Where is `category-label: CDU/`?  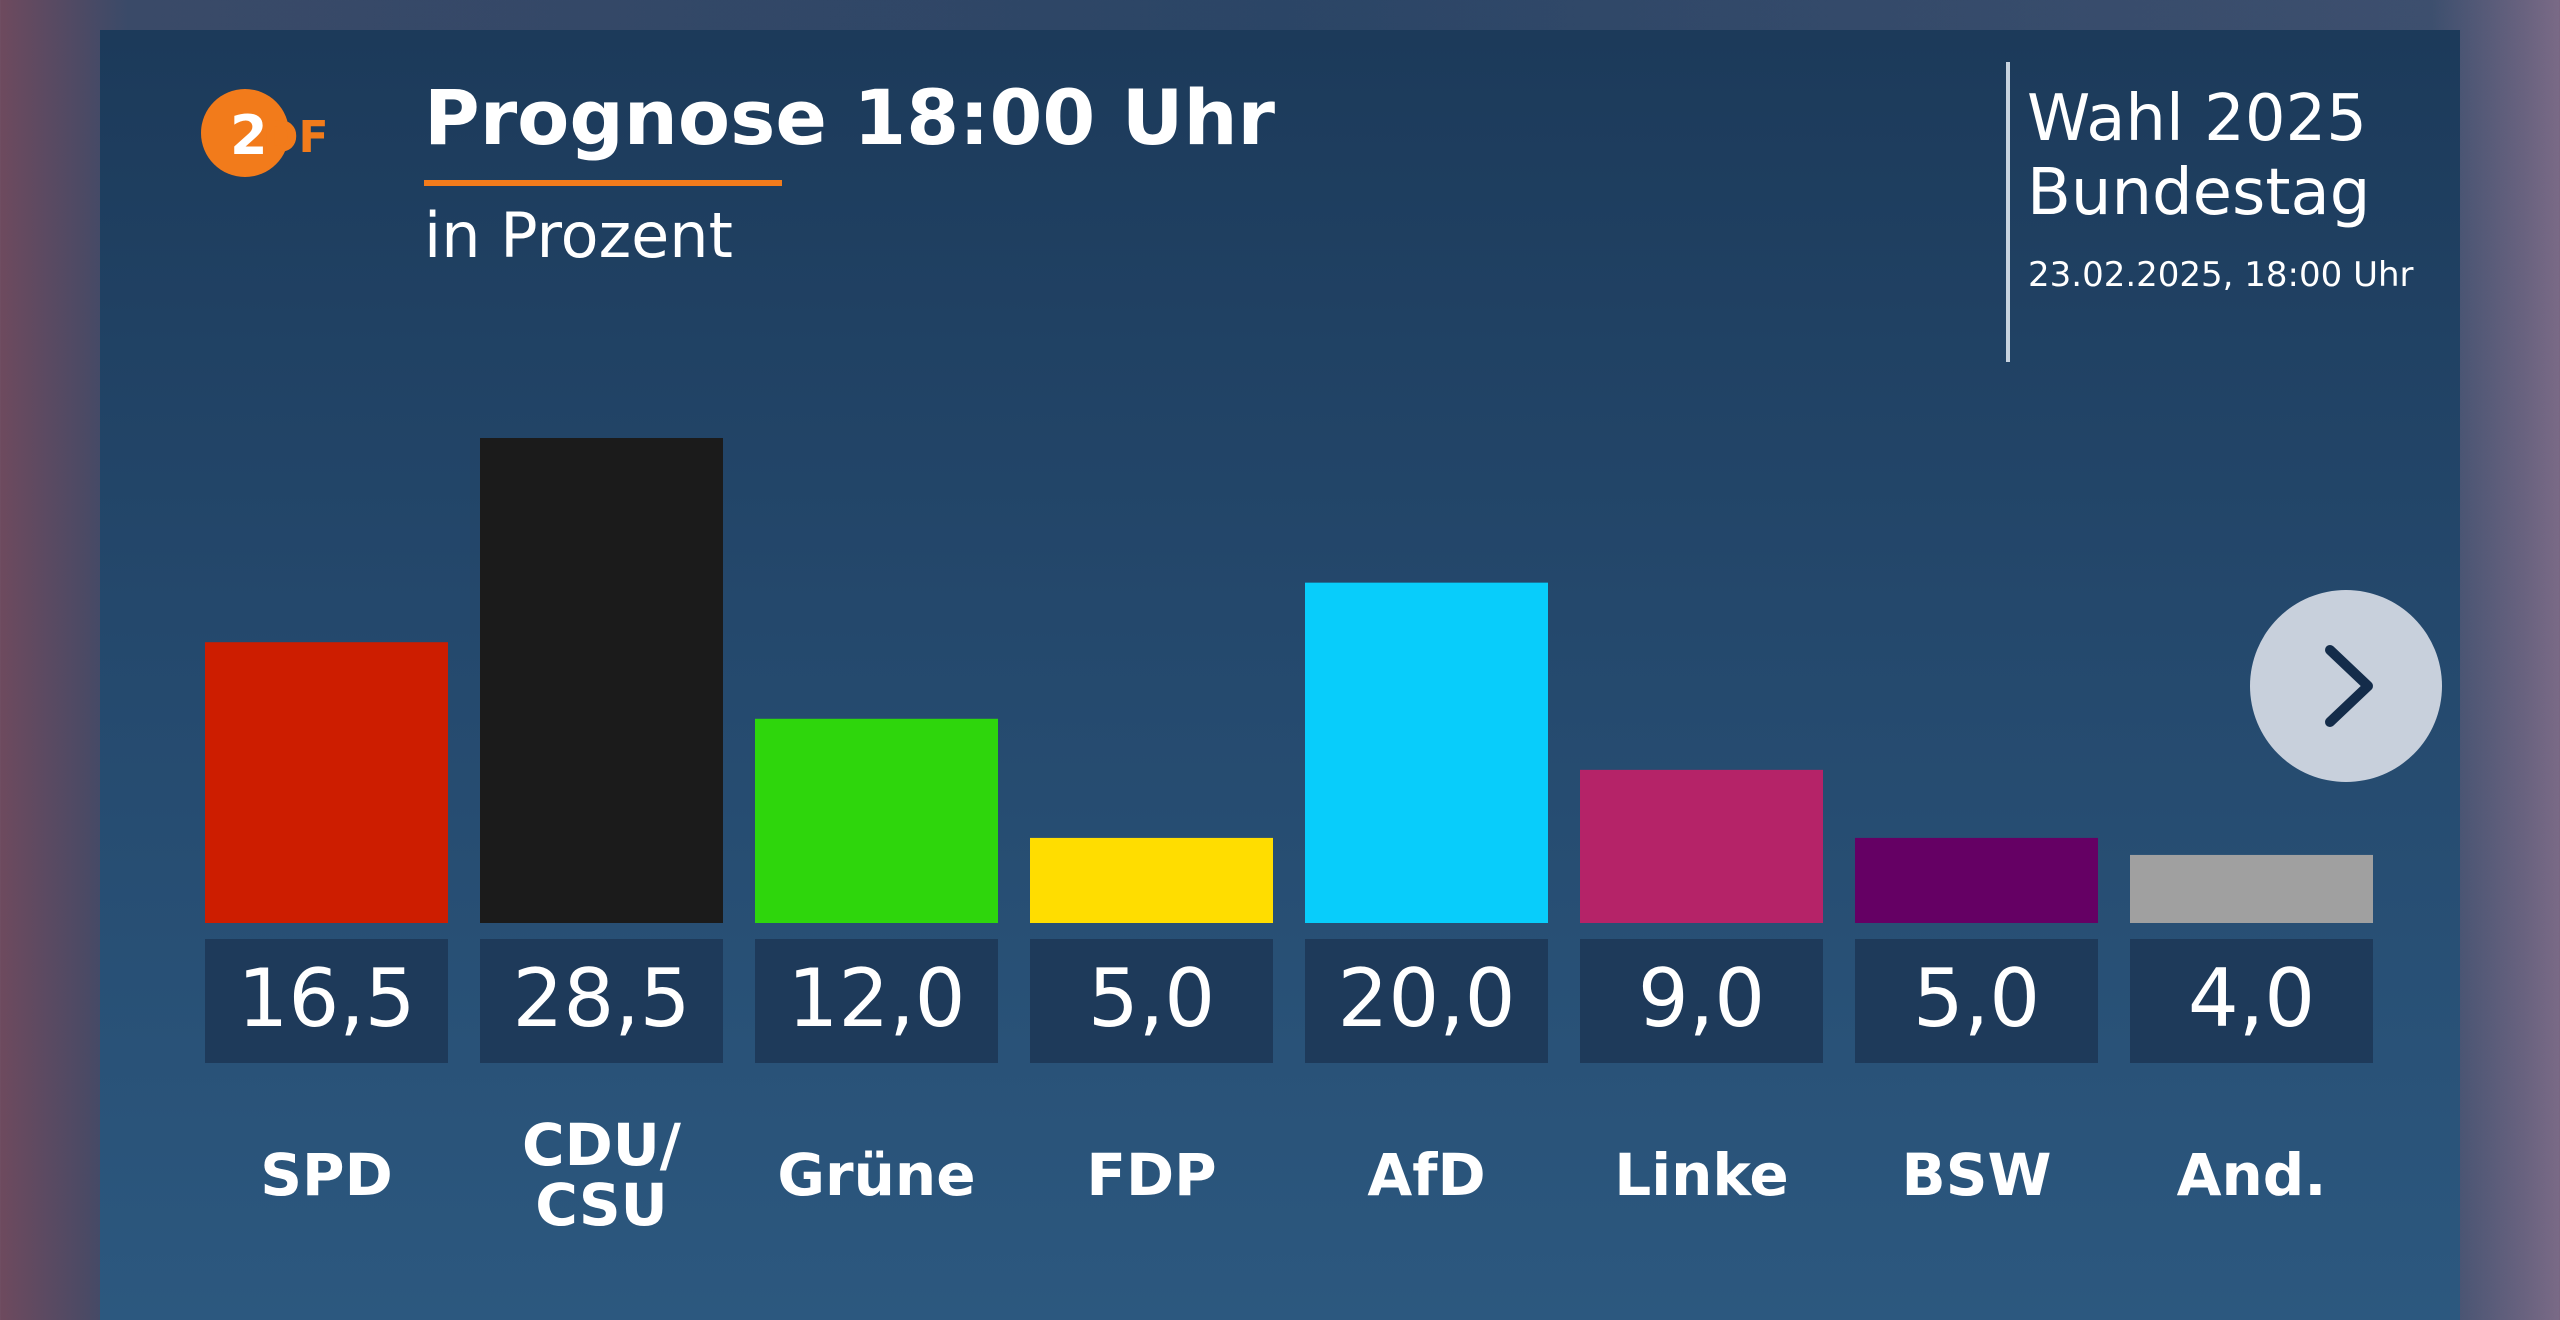
category-label: CDU/ is located at coordinates (602, 1145).